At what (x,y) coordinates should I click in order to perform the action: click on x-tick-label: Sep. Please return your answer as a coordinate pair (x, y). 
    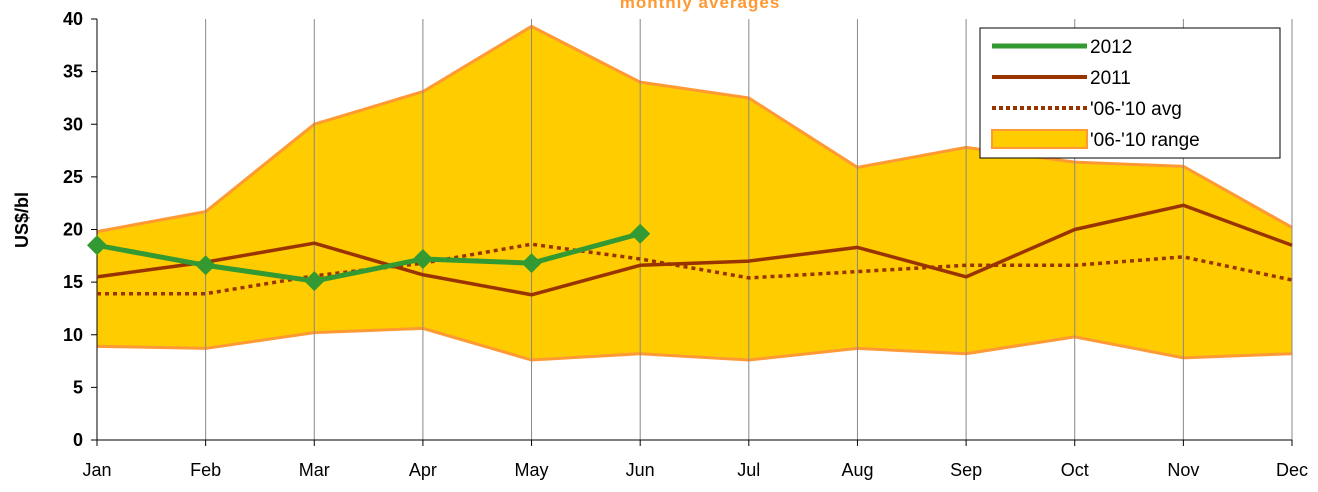
    Looking at the image, I should click on (966, 470).